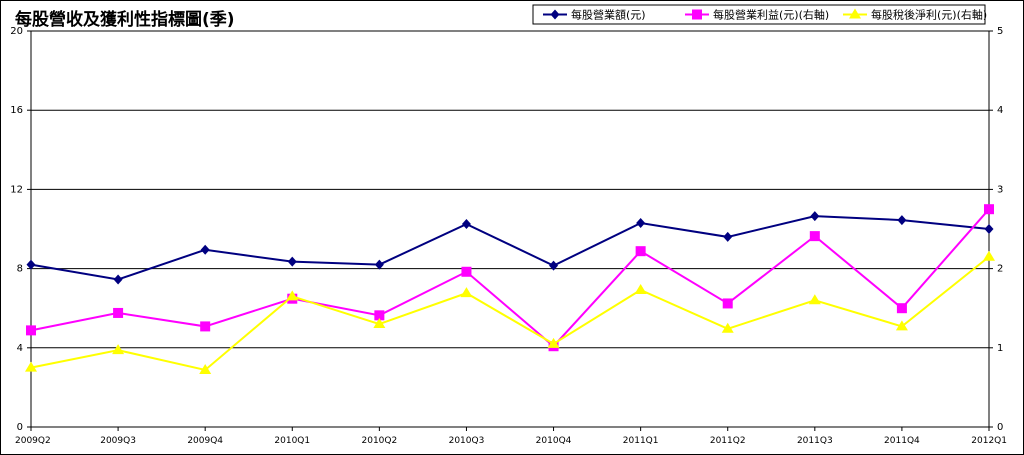 This screenshot has height=455, width=1024. Describe the element at coordinates (771, 15) in the screenshot. I see `legend-label-2: 每股營業利益(元)(右軸)` at that location.